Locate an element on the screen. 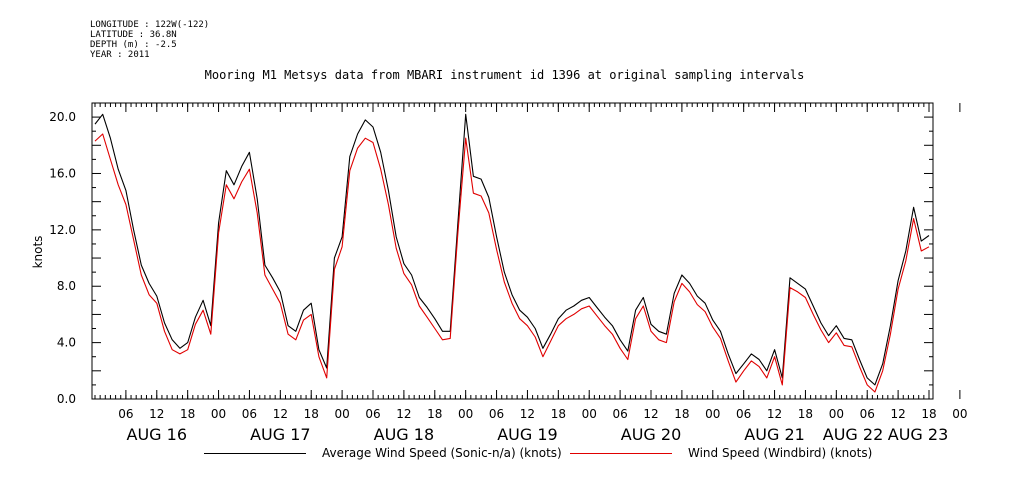 The image size is (1009, 504). y-tick-label: 8.0 is located at coordinates (66, 286).